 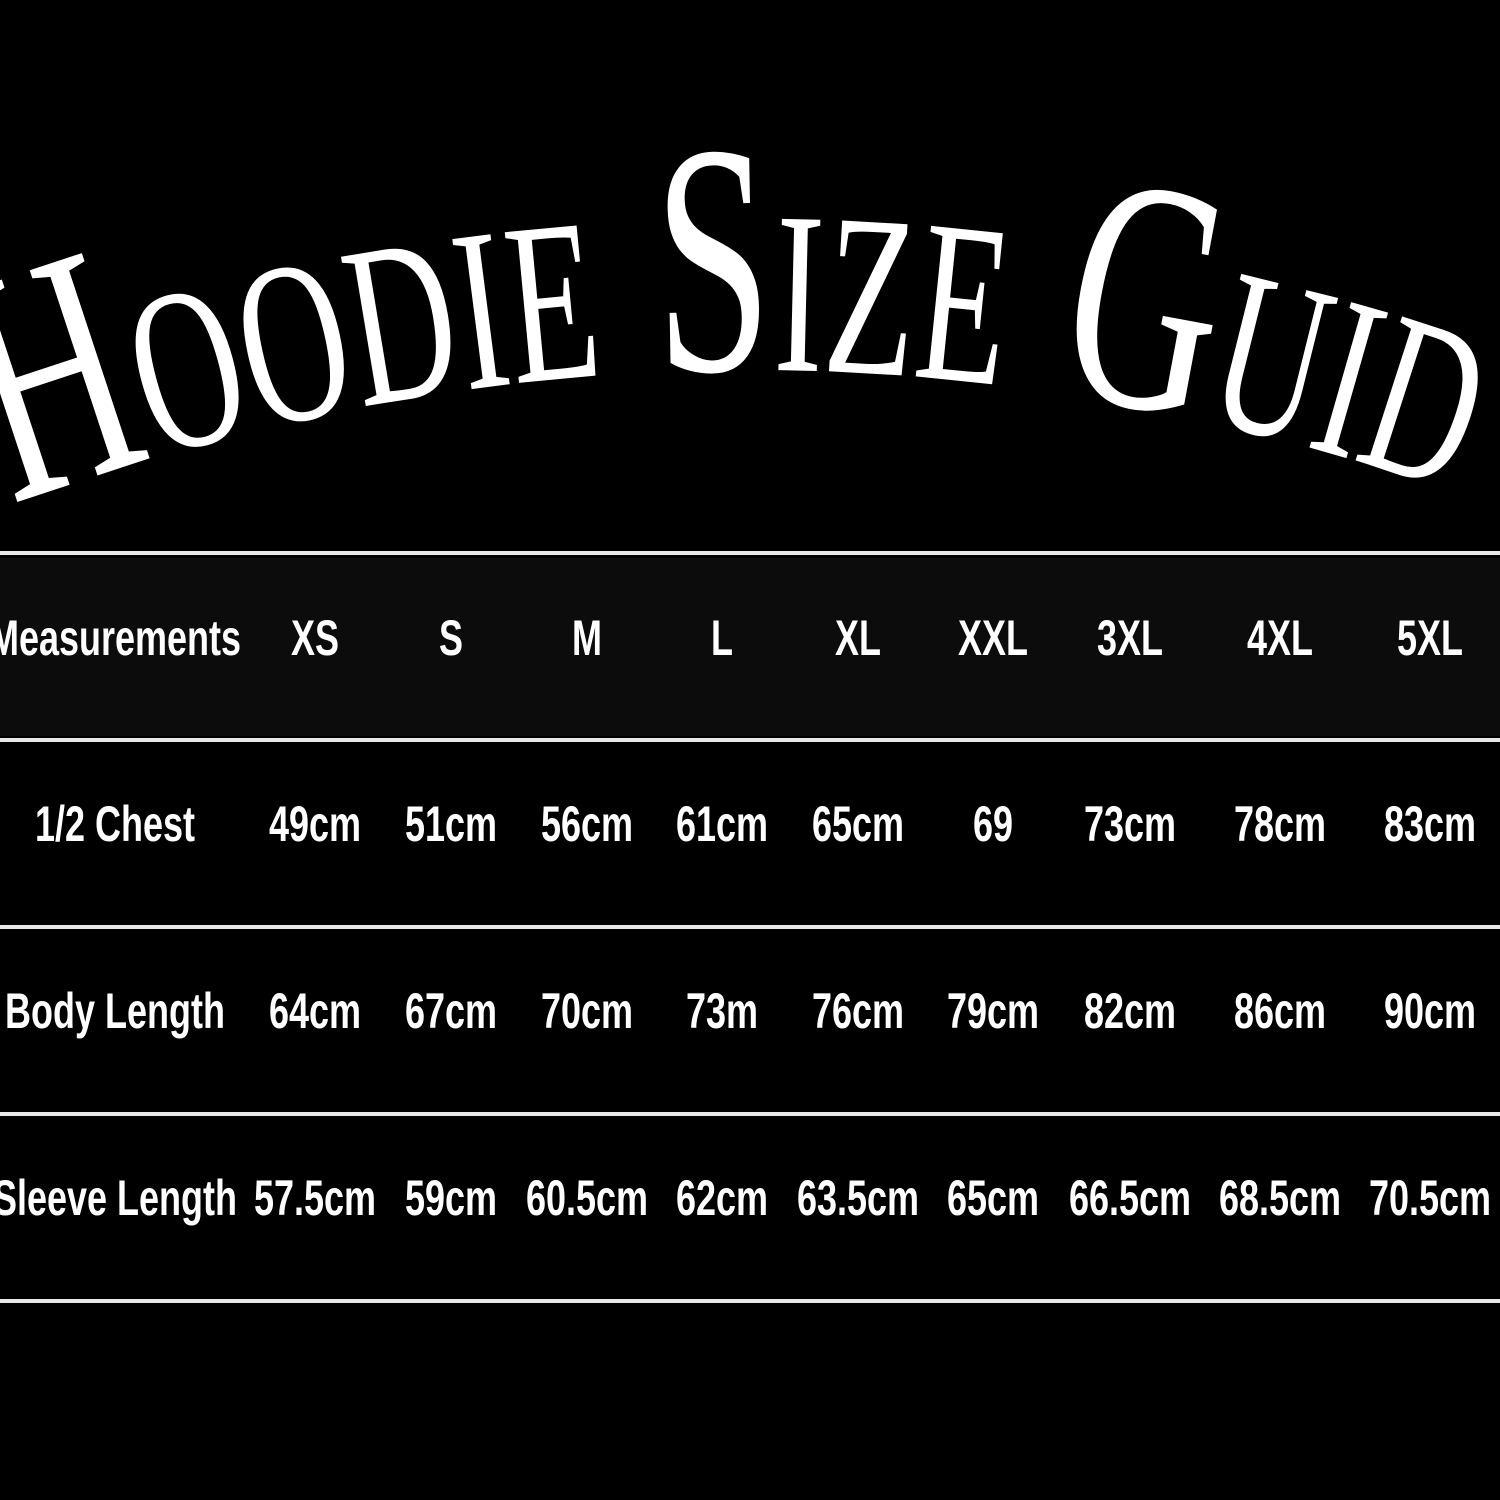 I want to click on measurement-value: 83cm, so click(x=1430, y=825).